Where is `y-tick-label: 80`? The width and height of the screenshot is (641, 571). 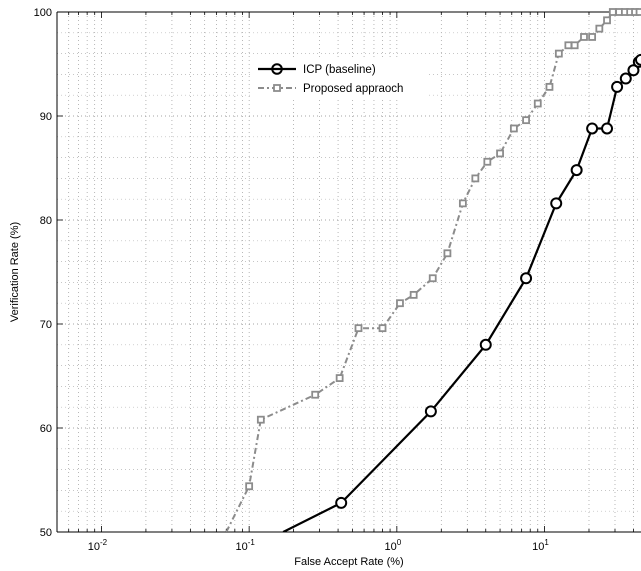
y-tick-label: 80 is located at coordinates (46, 221).